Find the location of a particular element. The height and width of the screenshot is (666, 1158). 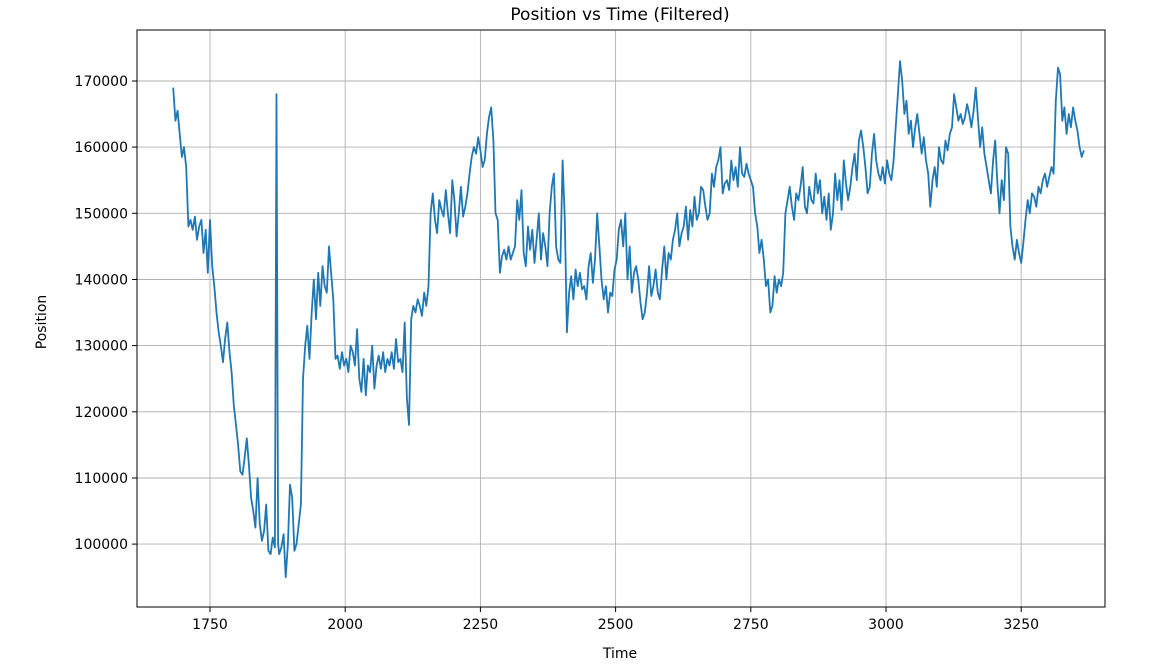

x-tick-label: 2500 is located at coordinates (616, 625).